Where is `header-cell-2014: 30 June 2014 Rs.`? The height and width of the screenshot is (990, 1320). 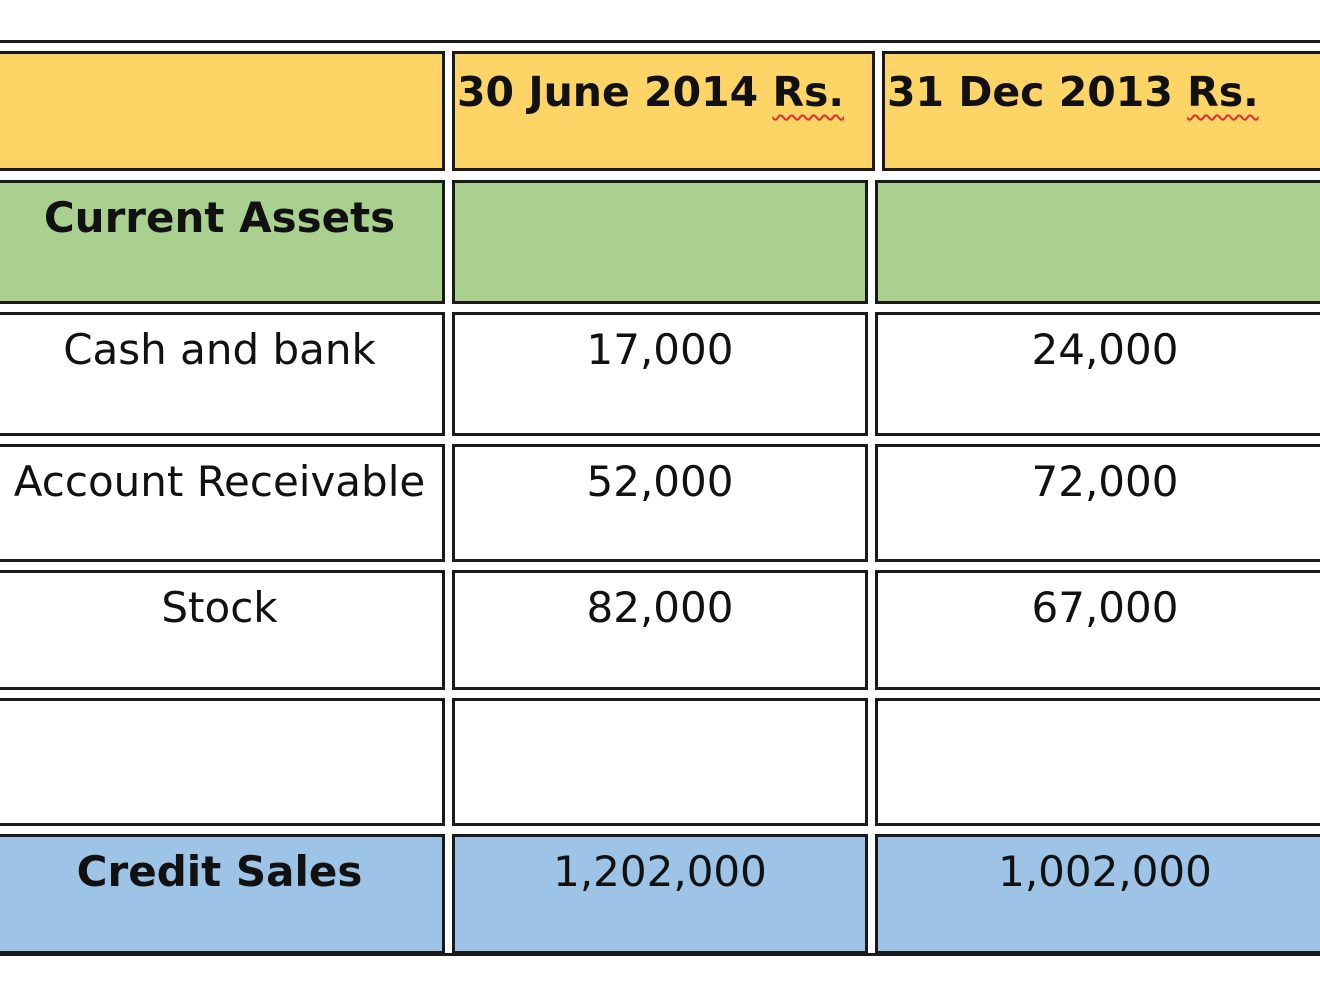 header-cell-2014: 30 June 2014 Rs. is located at coordinates (663, 111).